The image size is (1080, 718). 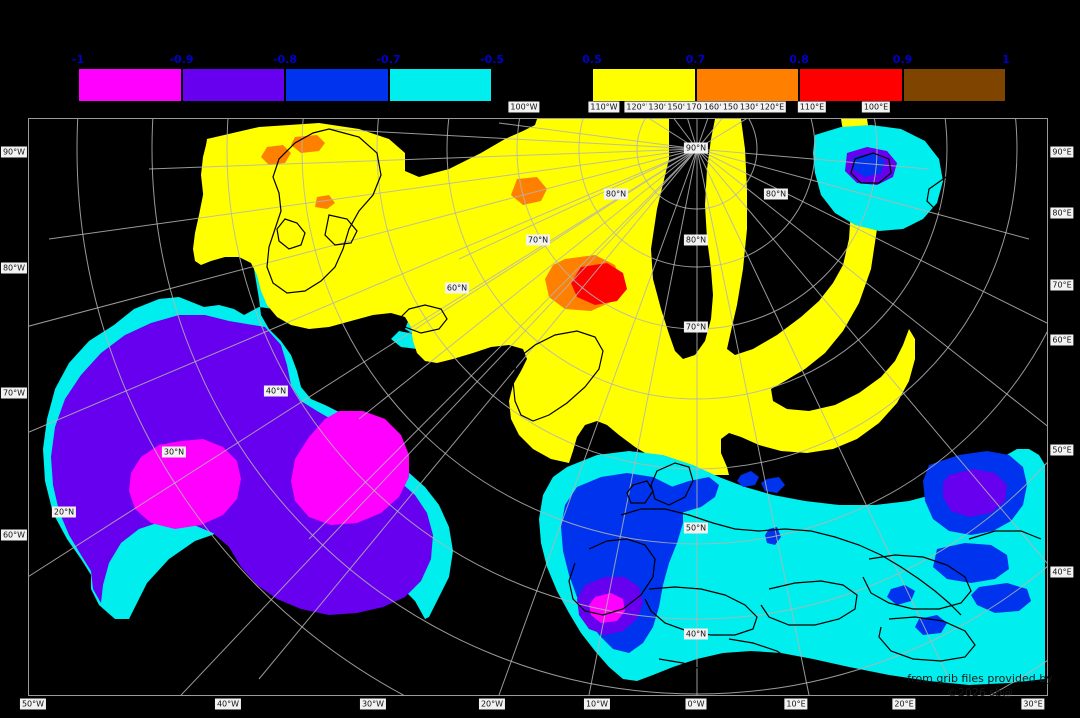 I want to click on map-label-right-5: 40°E, so click(x=1062, y=572).